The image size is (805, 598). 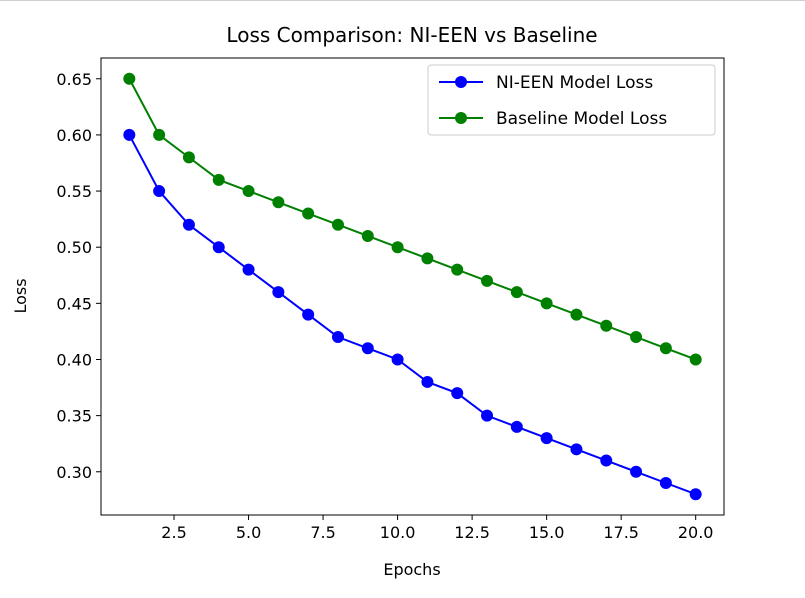 I want to click on legend-label: NI-EEN Model Loss, so click(x=574, y=83).